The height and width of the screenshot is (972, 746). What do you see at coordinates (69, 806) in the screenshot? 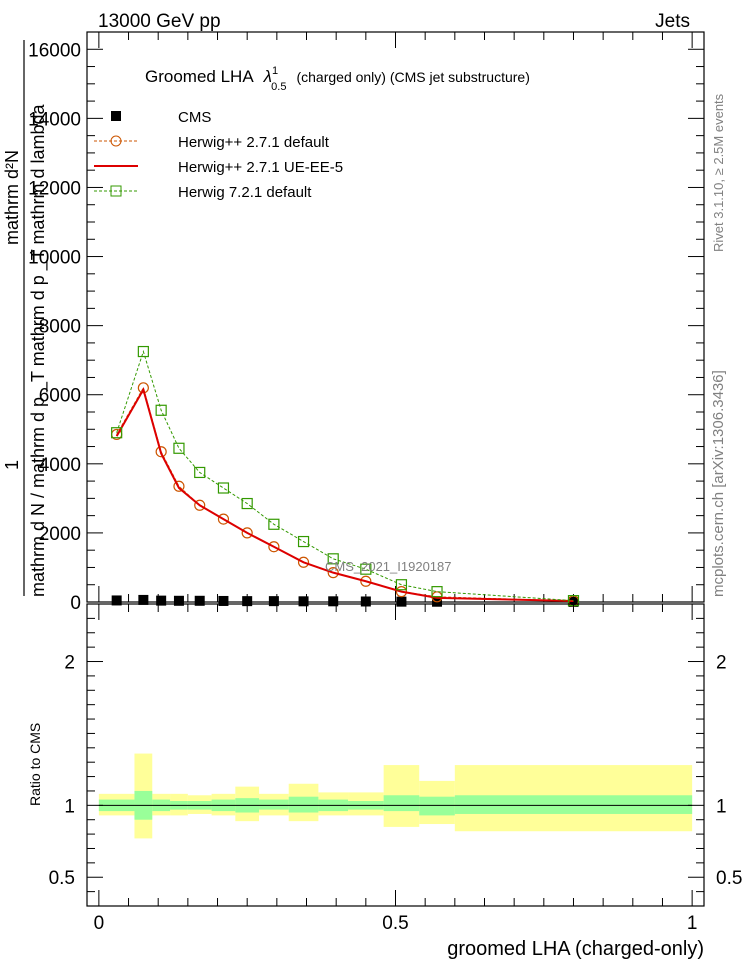
I see `ratio-y-tick-label: 1` at bounding box center [69, 806].